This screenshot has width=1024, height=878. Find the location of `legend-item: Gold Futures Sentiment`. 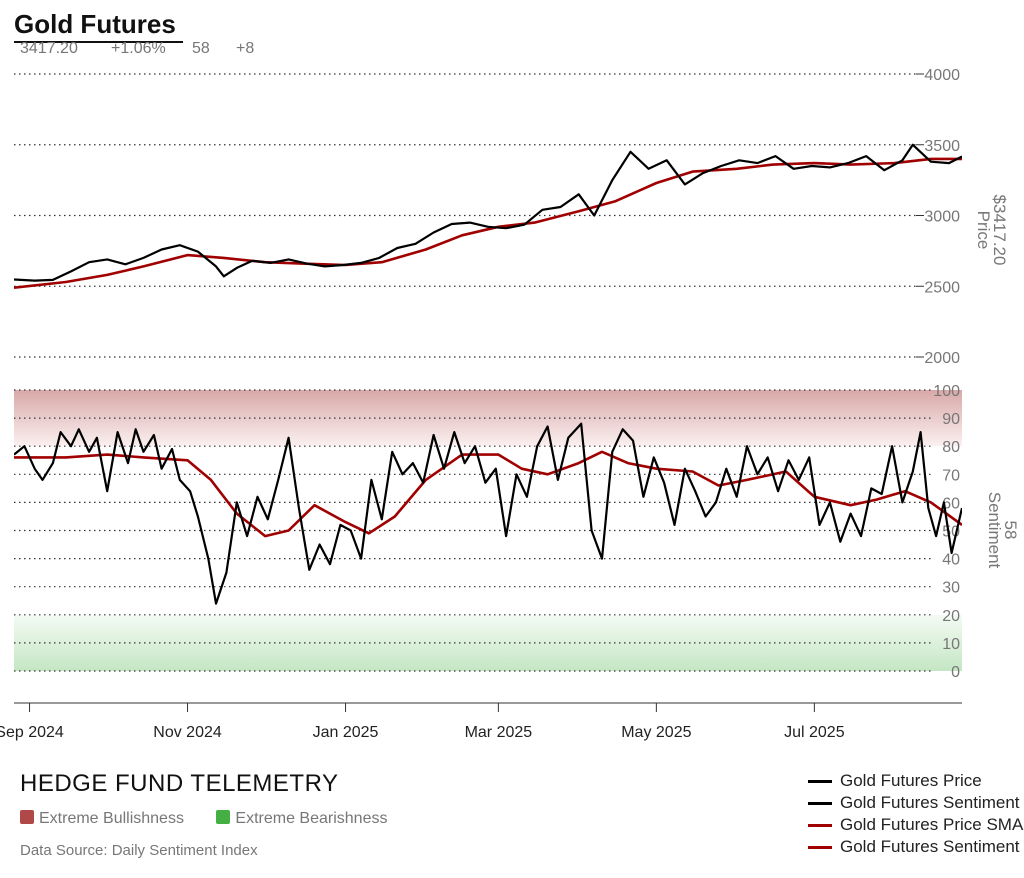

legend-item: Gold Futures Sentiment is located at coordinates (916, 803).